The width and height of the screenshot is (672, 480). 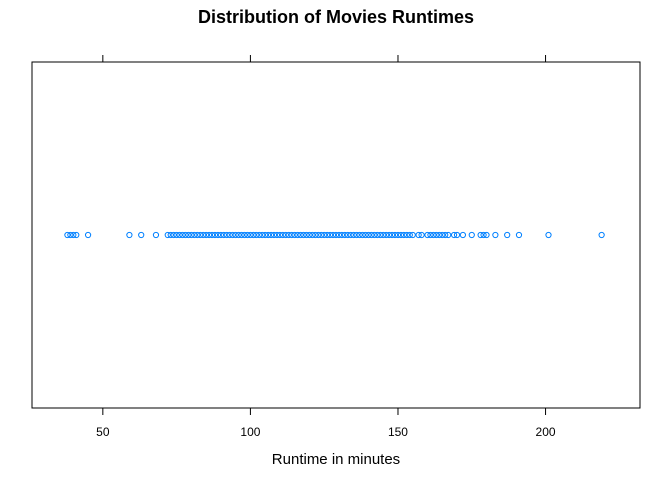 I want to click on x-axis-tick-labels: 50 100 150 200, so click(x=326, y=432).